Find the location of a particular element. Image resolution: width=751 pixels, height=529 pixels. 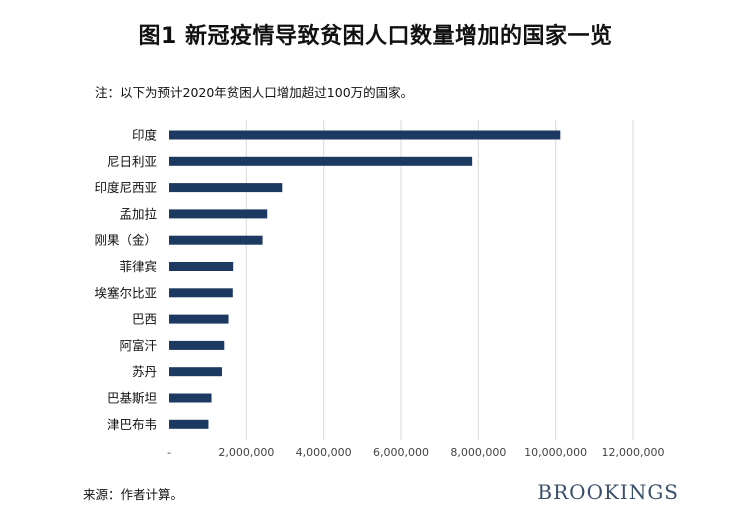

category-label: 印度 is located at coordinates (145, 135).